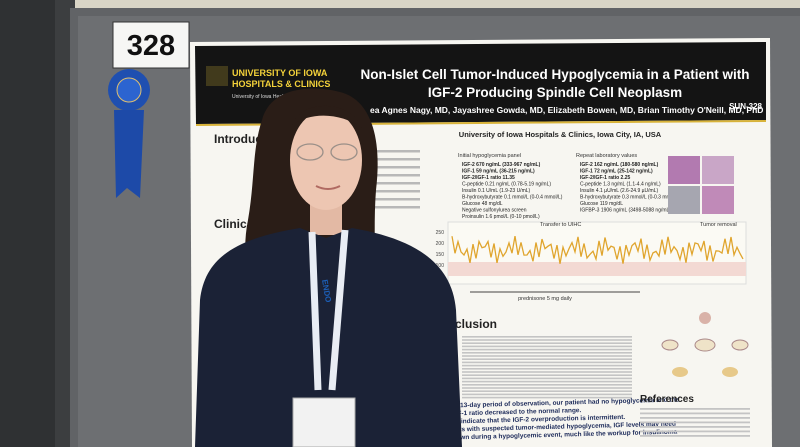  I want to click on section-heading: References, so click(667, 399).